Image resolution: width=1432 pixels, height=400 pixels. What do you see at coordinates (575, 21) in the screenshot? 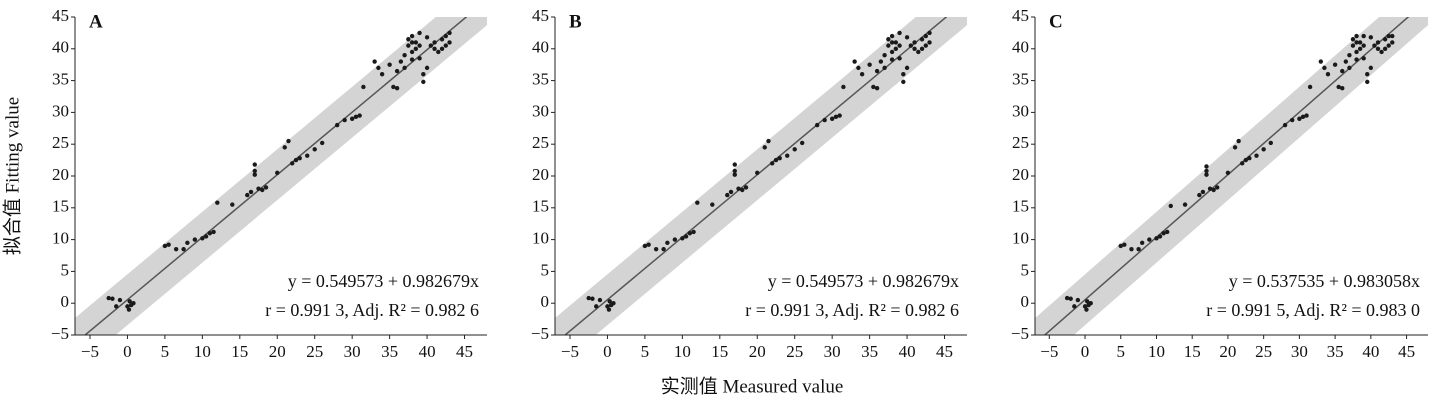
I see `panel-label: B` at bounding box center [575, 21].